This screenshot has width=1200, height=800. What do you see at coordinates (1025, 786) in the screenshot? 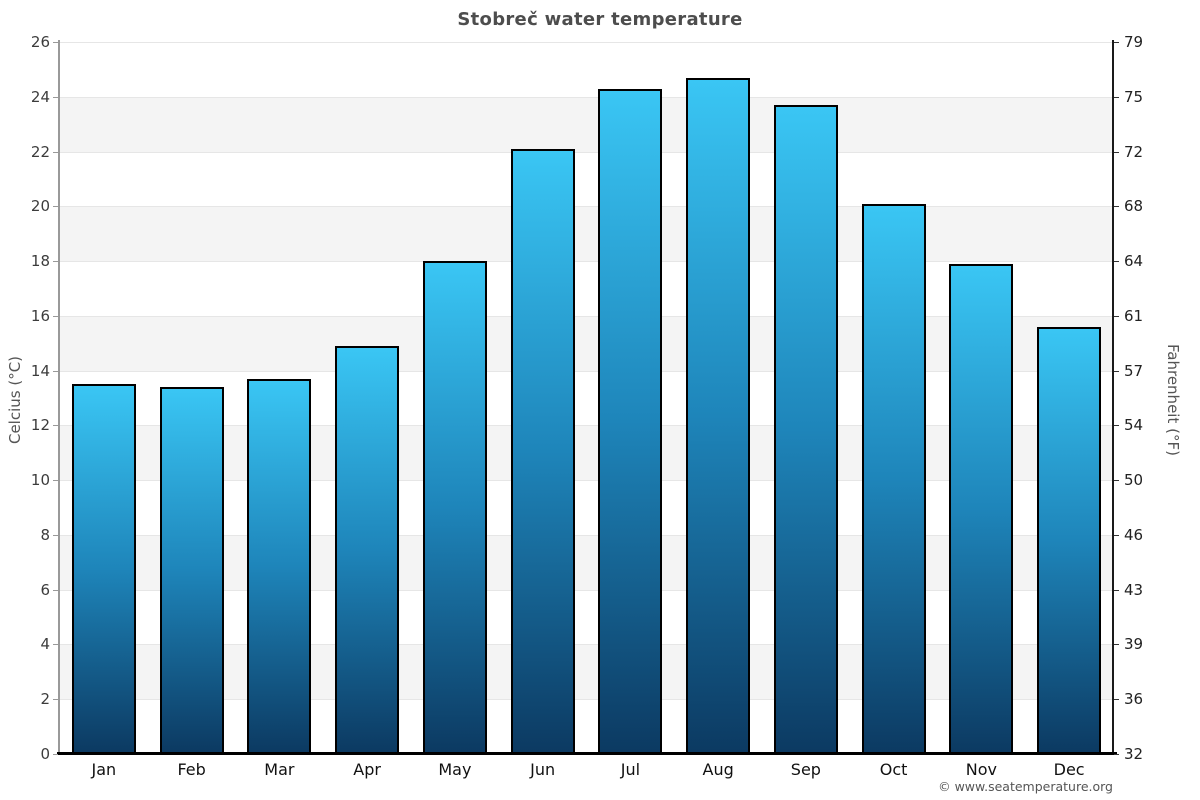
I see `attribution-link: © www.seatemperature.org` at bounding box center [1025, 786].